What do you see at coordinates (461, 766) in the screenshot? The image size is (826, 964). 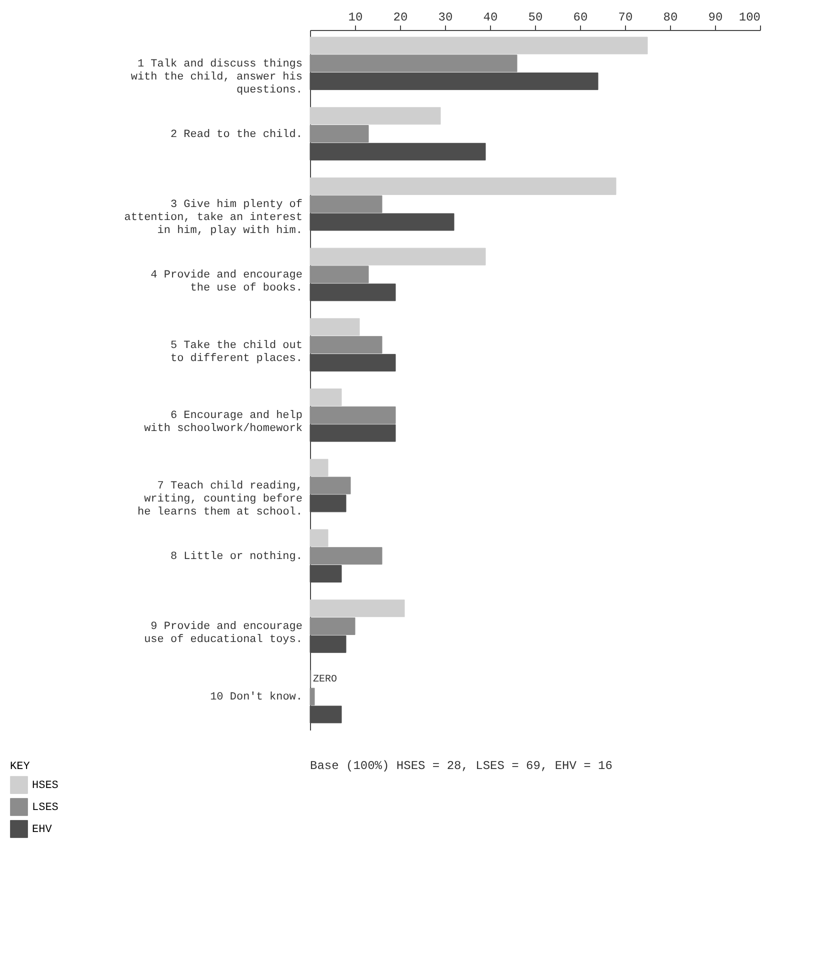 I see `text: Base (100%) HSES = 28, LSES = 69, EHV = 16` at bounding box center [461, 766].